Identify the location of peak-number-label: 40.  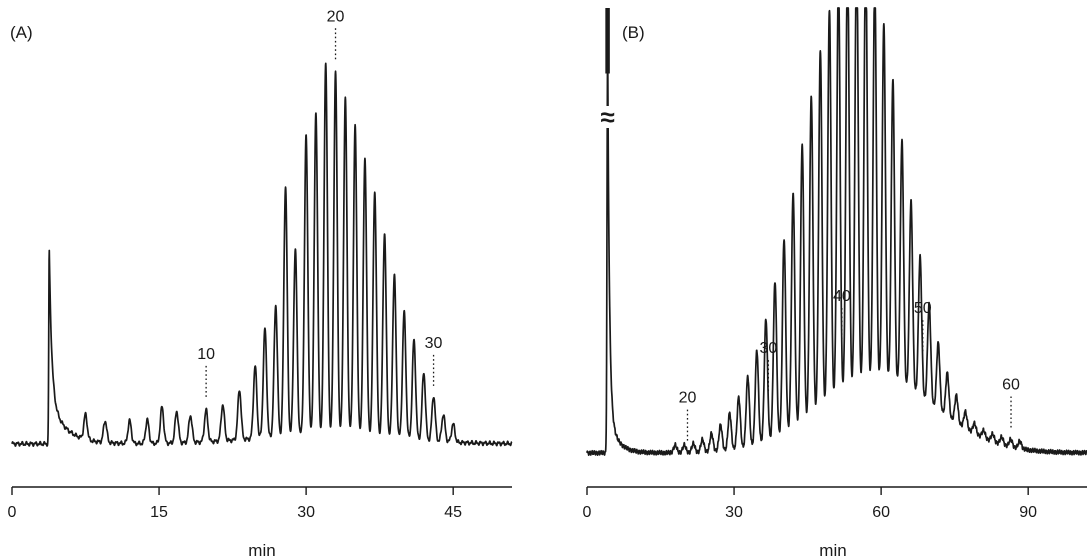
(842, 296).